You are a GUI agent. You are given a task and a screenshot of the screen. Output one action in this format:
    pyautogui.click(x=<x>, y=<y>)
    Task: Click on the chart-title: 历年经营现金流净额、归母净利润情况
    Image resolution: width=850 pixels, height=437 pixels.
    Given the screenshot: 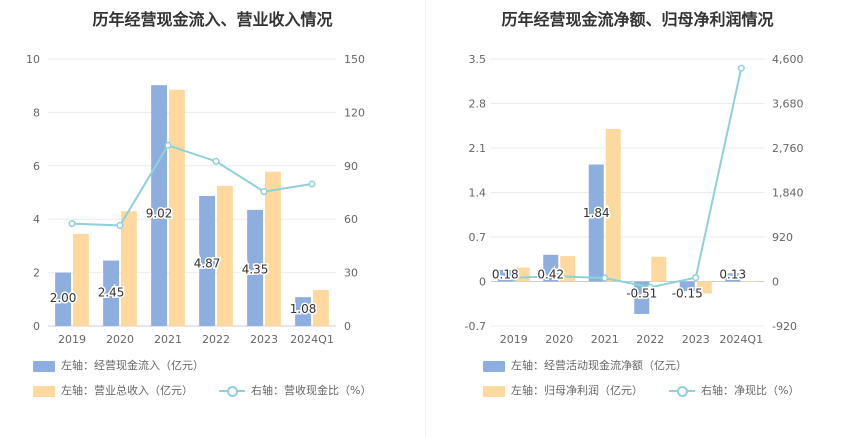 What is the action you would take?
    pyautogui.click(x=637, y=19)
    